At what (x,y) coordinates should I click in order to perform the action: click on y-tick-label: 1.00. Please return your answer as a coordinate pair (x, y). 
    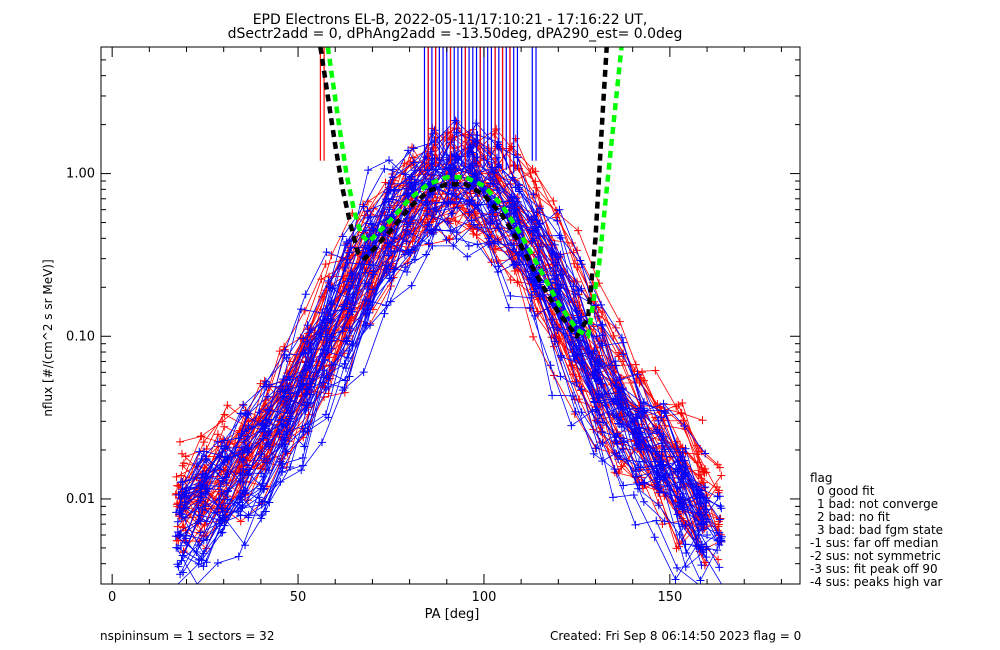
    Looking at the image, I should click on (80, 174).